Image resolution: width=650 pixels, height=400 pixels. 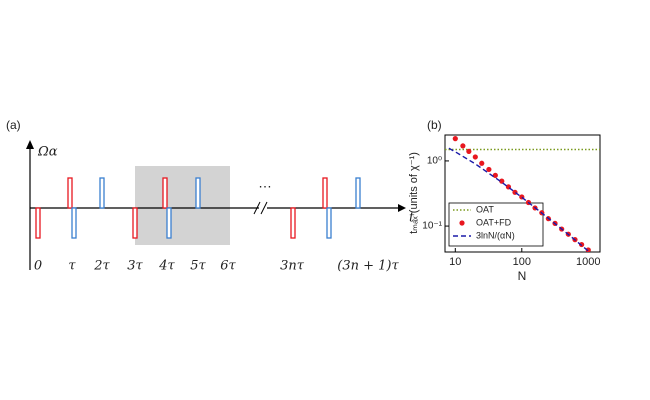 What do you see at coordinates (588, 262) in the screenshot?
I see `x-tick-label: 1000` at bounding box center [588, 262].